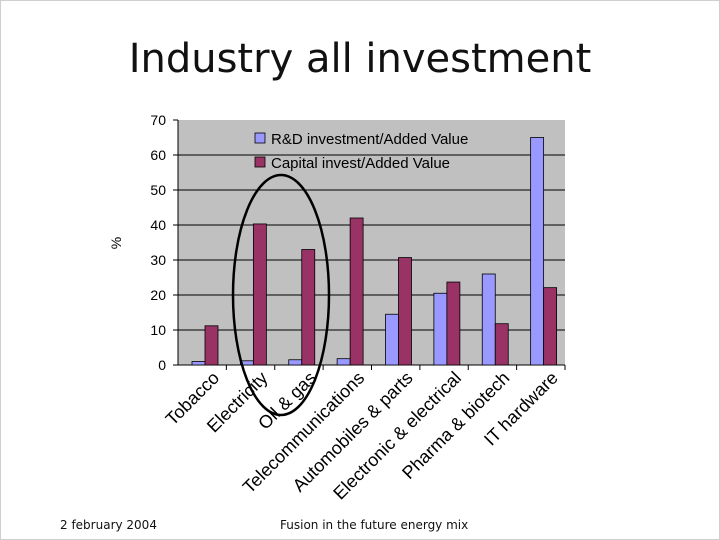 The image size is (720, 540). What do you see at coordinates (281, 295) in the screenshot?
I see `highlight-ellipse` at bounding box center [281, 295].